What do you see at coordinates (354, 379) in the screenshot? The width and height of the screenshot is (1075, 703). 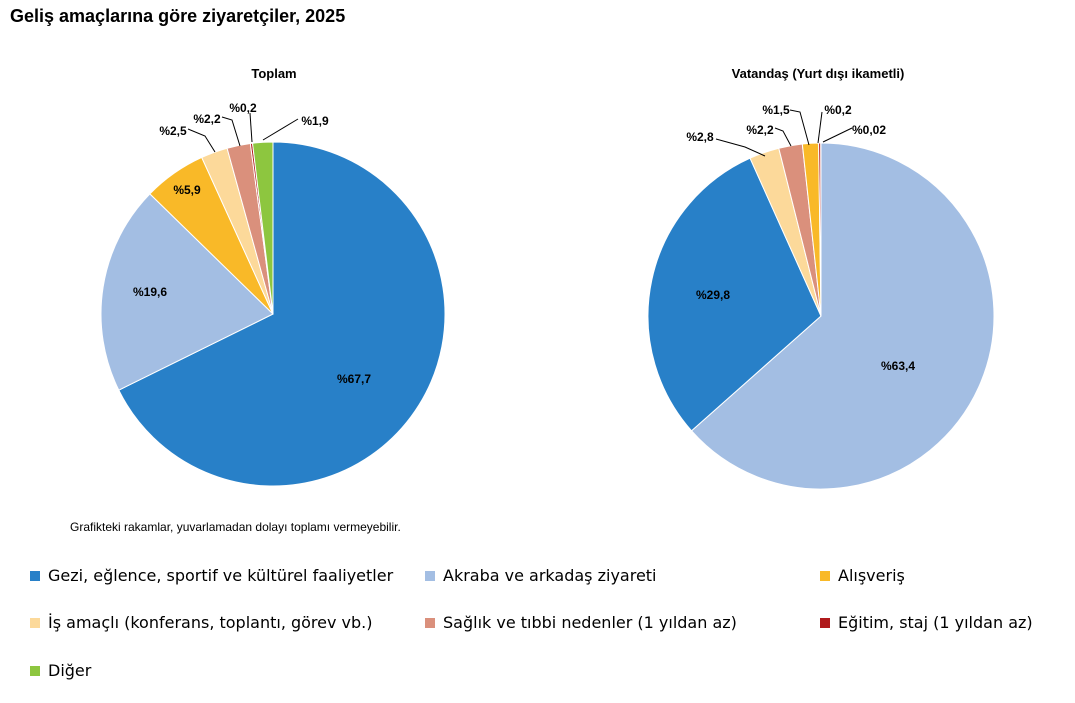 I see `data-label: %67,7` at bounding box center [354, 379].